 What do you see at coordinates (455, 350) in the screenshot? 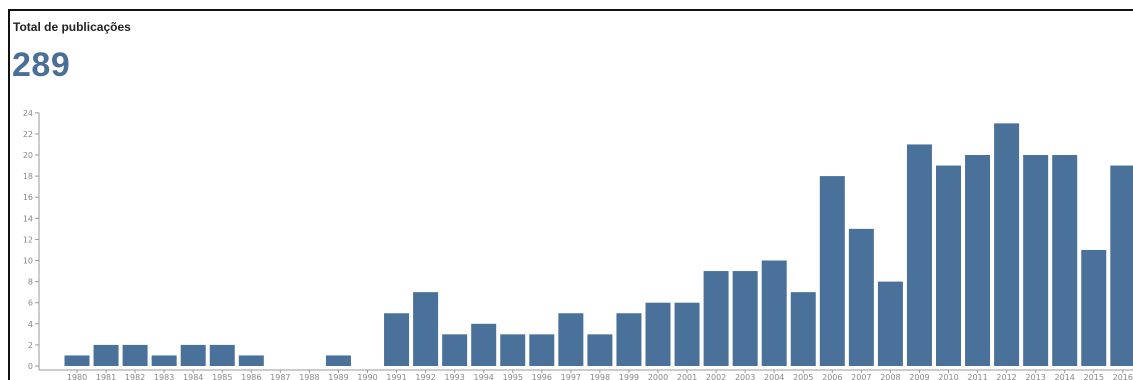
I see `bar-1993` at bounding box center [455, 350].